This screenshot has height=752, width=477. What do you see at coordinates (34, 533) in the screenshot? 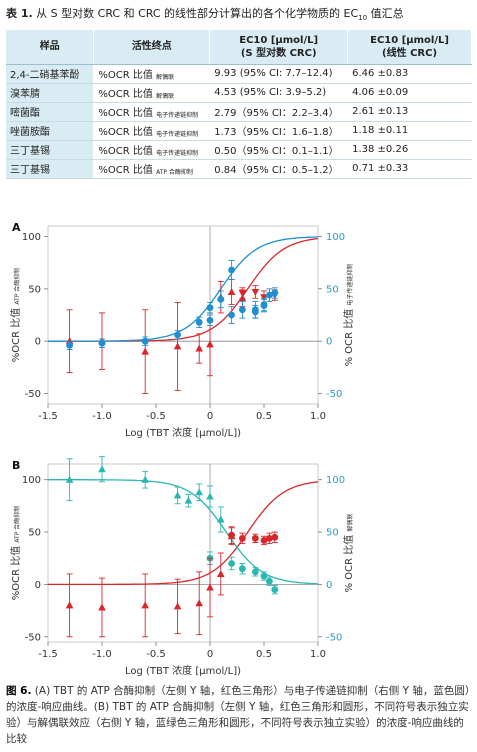
I see `y-left-tick-label: 50` at bounding box center [34, 533].